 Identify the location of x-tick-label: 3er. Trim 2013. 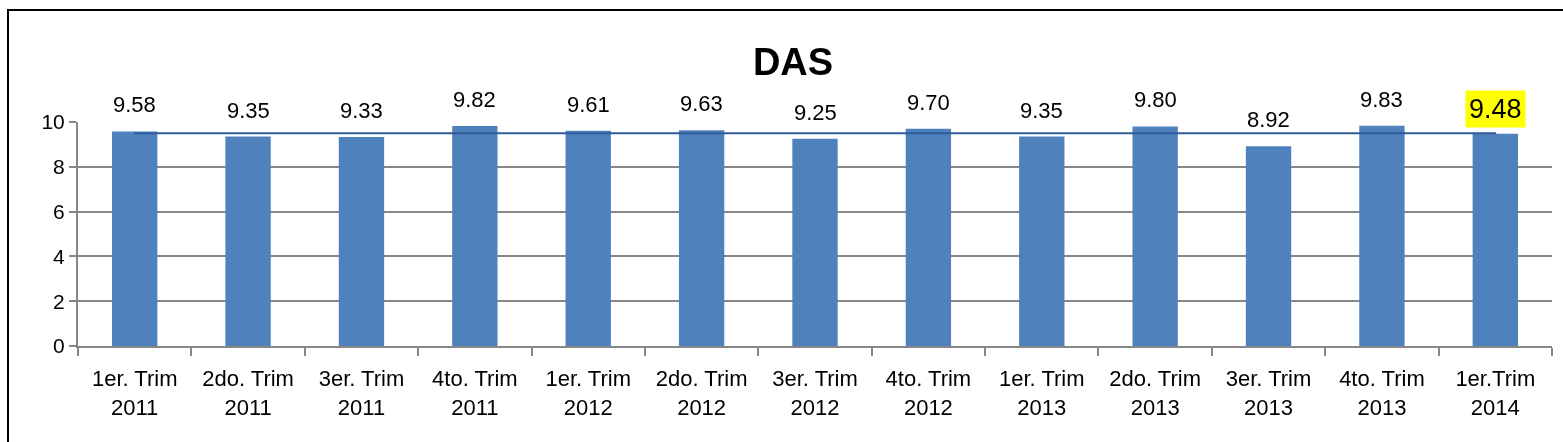
(1268, 393).